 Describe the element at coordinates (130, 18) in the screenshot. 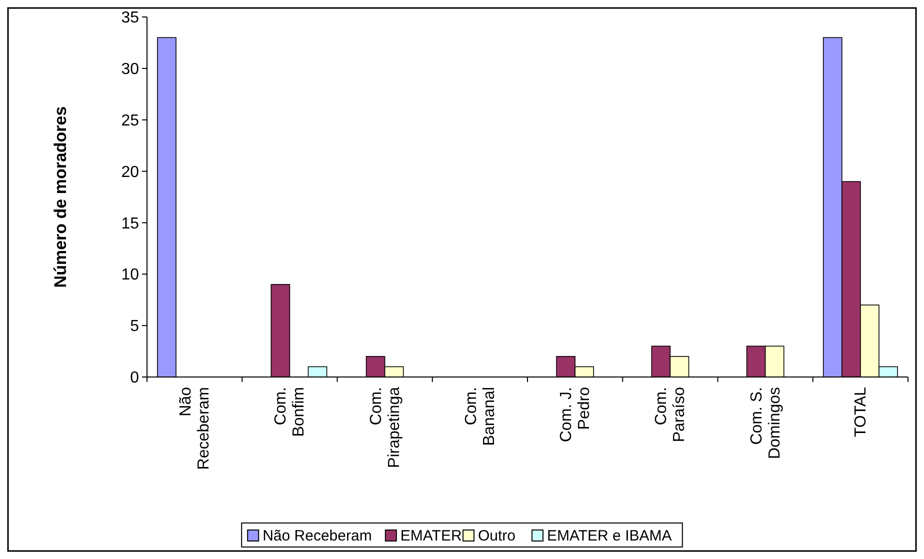

I see `y-tick-label: 35` at that location.